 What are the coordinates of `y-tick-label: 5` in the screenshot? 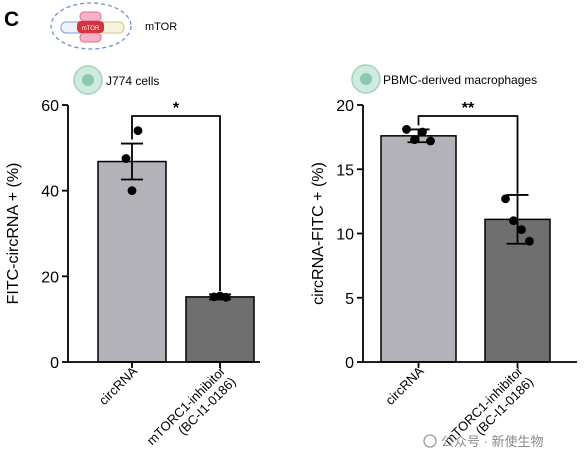 It's located at (349, 299).